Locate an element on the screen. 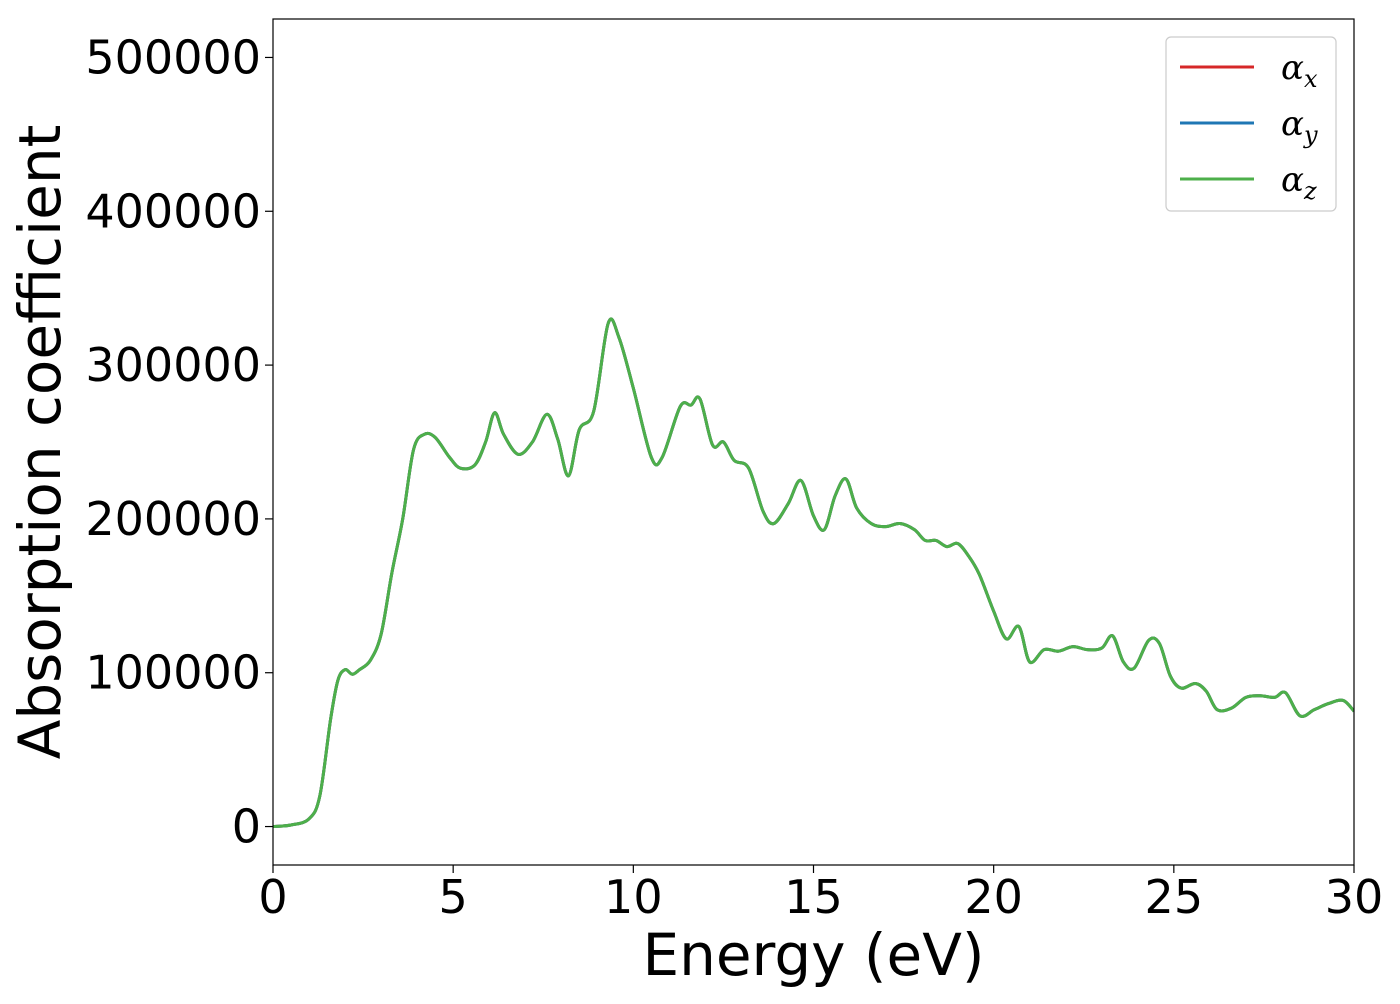 This screenshot has width=1400, height=1004. x-tick-label: 5 is located at coordinates (453, 897).